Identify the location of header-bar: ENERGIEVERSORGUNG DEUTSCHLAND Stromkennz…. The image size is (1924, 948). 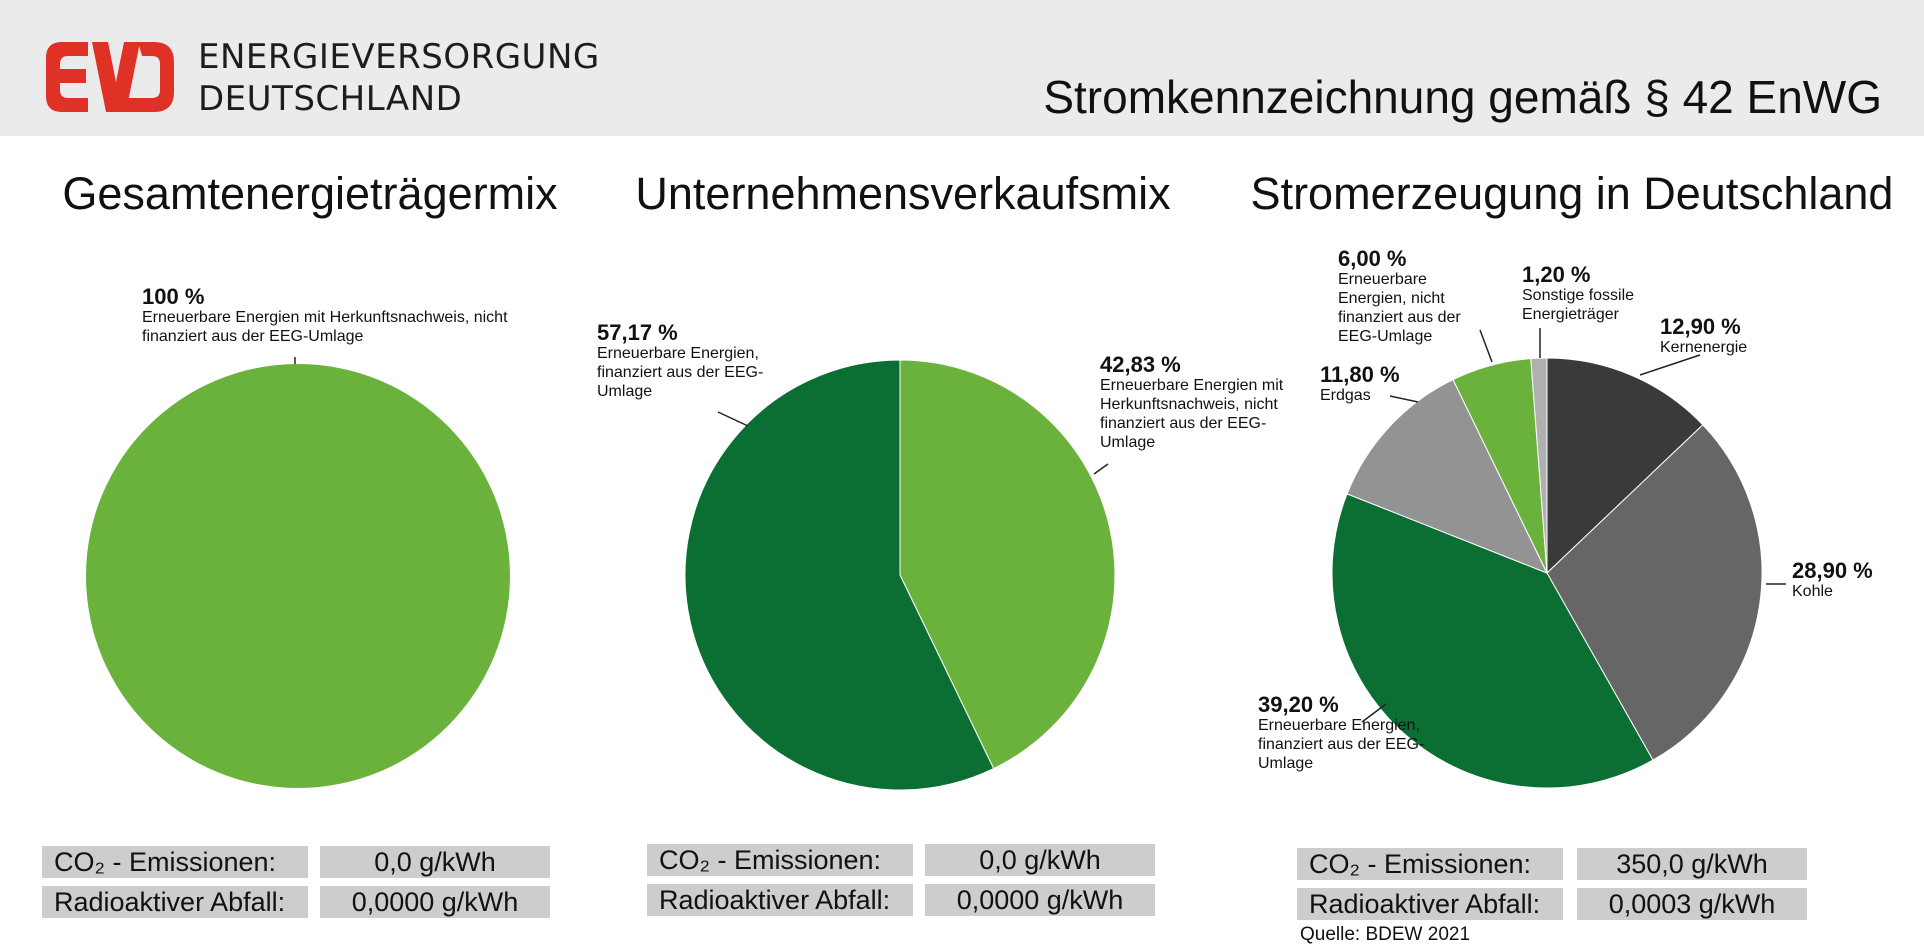
(962, 68).